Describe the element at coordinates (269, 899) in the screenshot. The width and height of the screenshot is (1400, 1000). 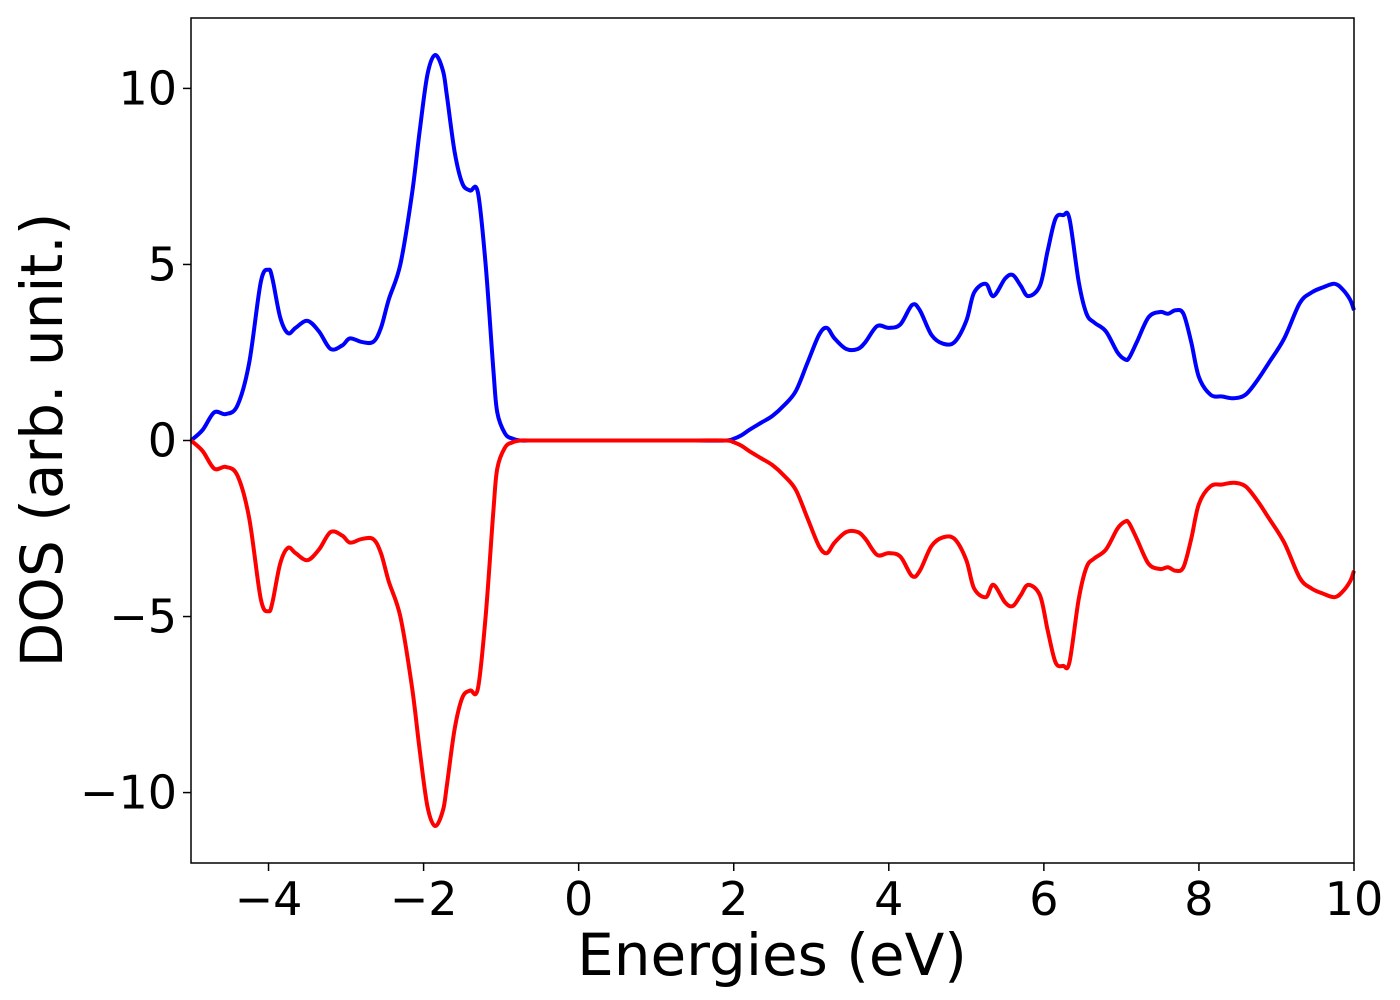
I see `x-tick-label: −4` at that location.